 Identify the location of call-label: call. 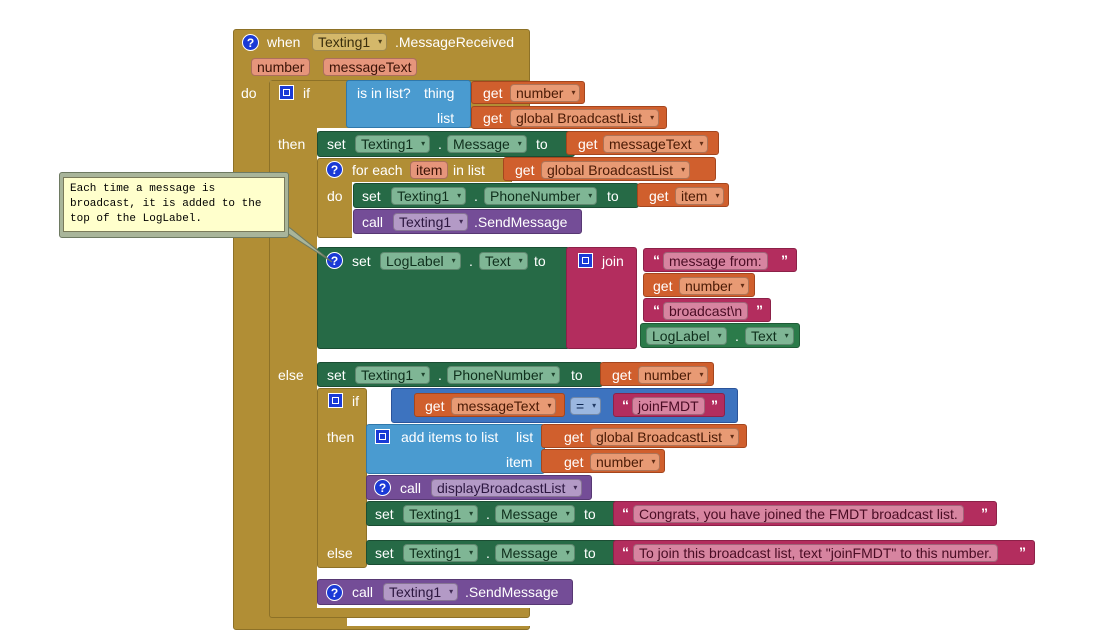
(373, 222).